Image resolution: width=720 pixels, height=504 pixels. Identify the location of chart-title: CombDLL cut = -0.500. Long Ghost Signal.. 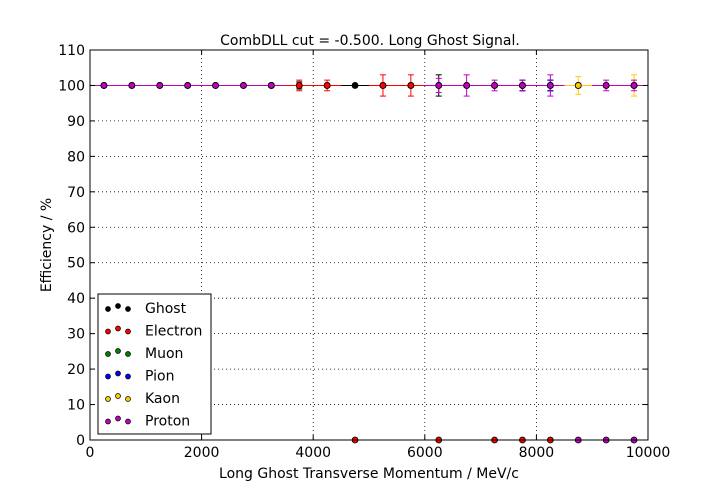
(370, 41).